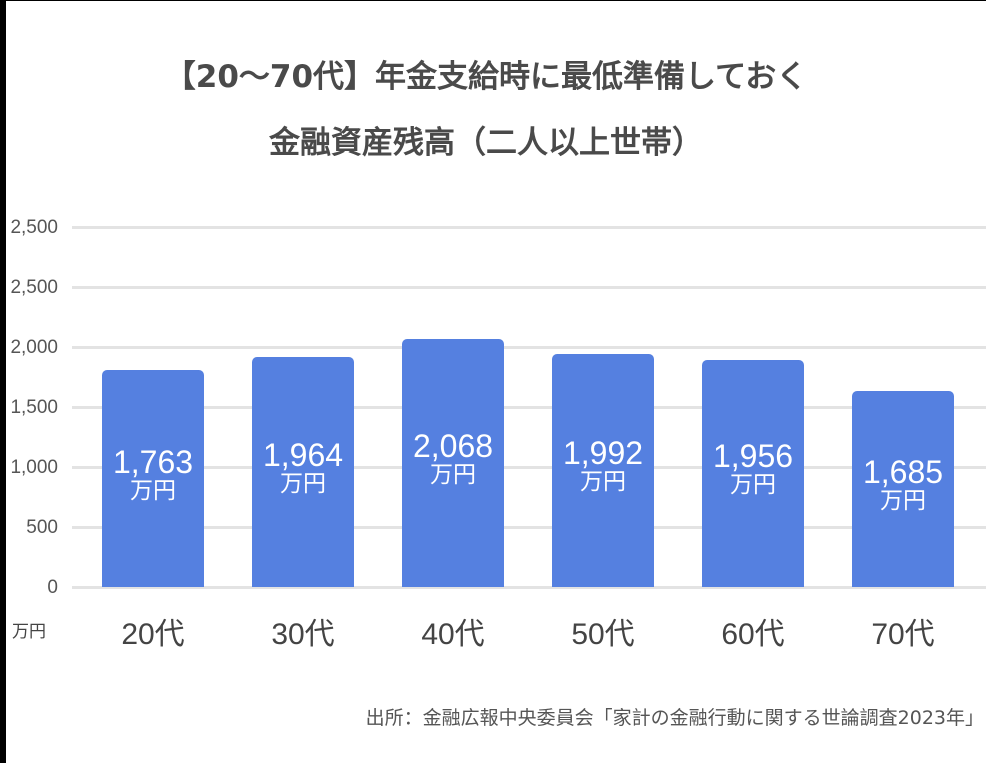  What do you see at coordinates (529, 587) in the screenshot?
I see `gridline-baseline` at bounding box center [529, 587].